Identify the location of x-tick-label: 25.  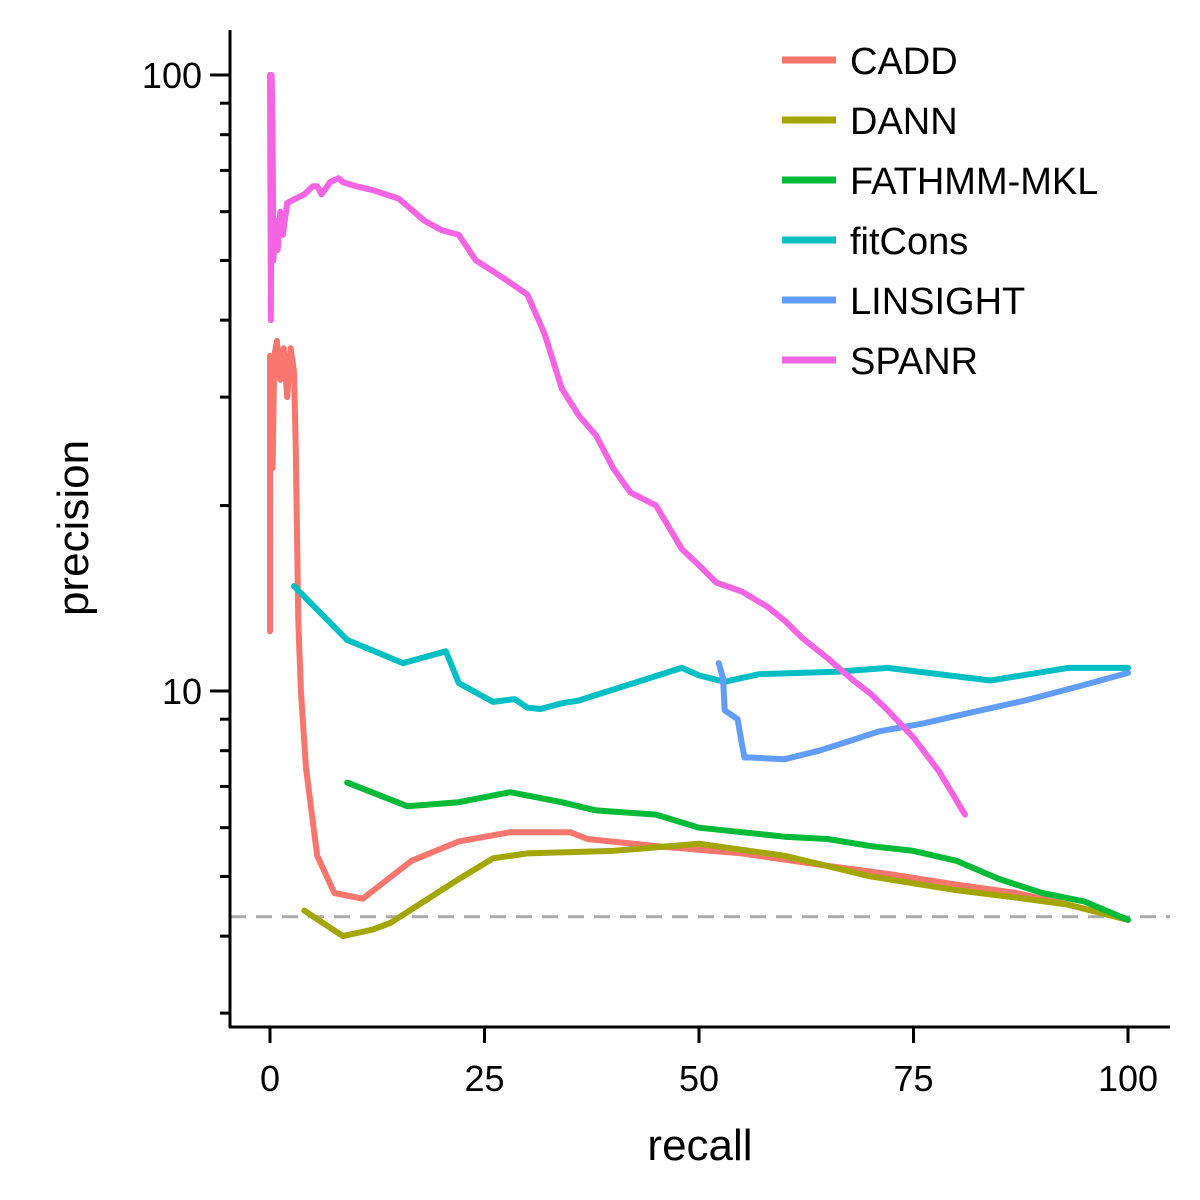
(484, 1078).